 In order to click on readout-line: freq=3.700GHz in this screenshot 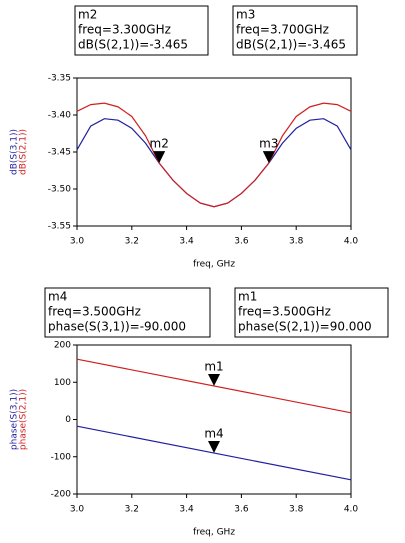, I will do `click(282, 30)`.